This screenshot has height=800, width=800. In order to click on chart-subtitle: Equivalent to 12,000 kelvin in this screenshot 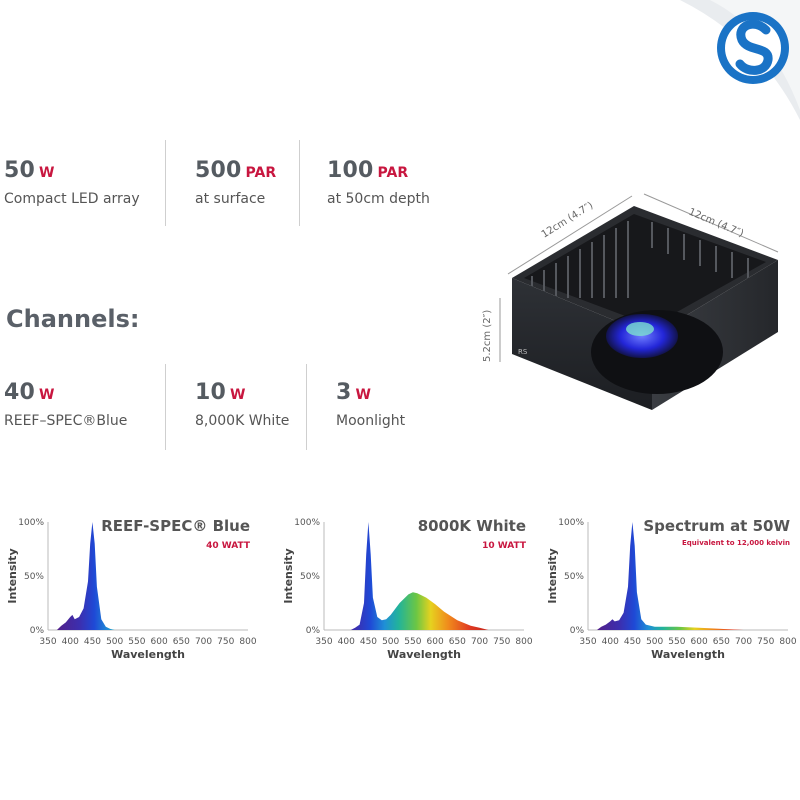, I will do `click(736, 543)`.